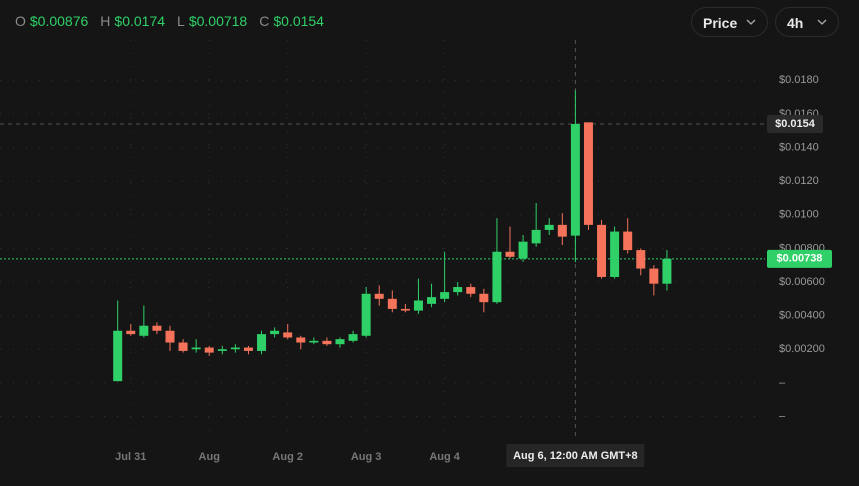  I want to click on price-dropdown: Price, so click(729, 22).